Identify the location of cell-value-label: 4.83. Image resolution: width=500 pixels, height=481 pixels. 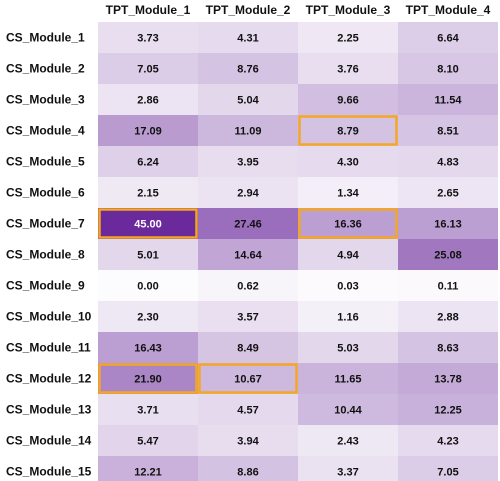
(447, 163).